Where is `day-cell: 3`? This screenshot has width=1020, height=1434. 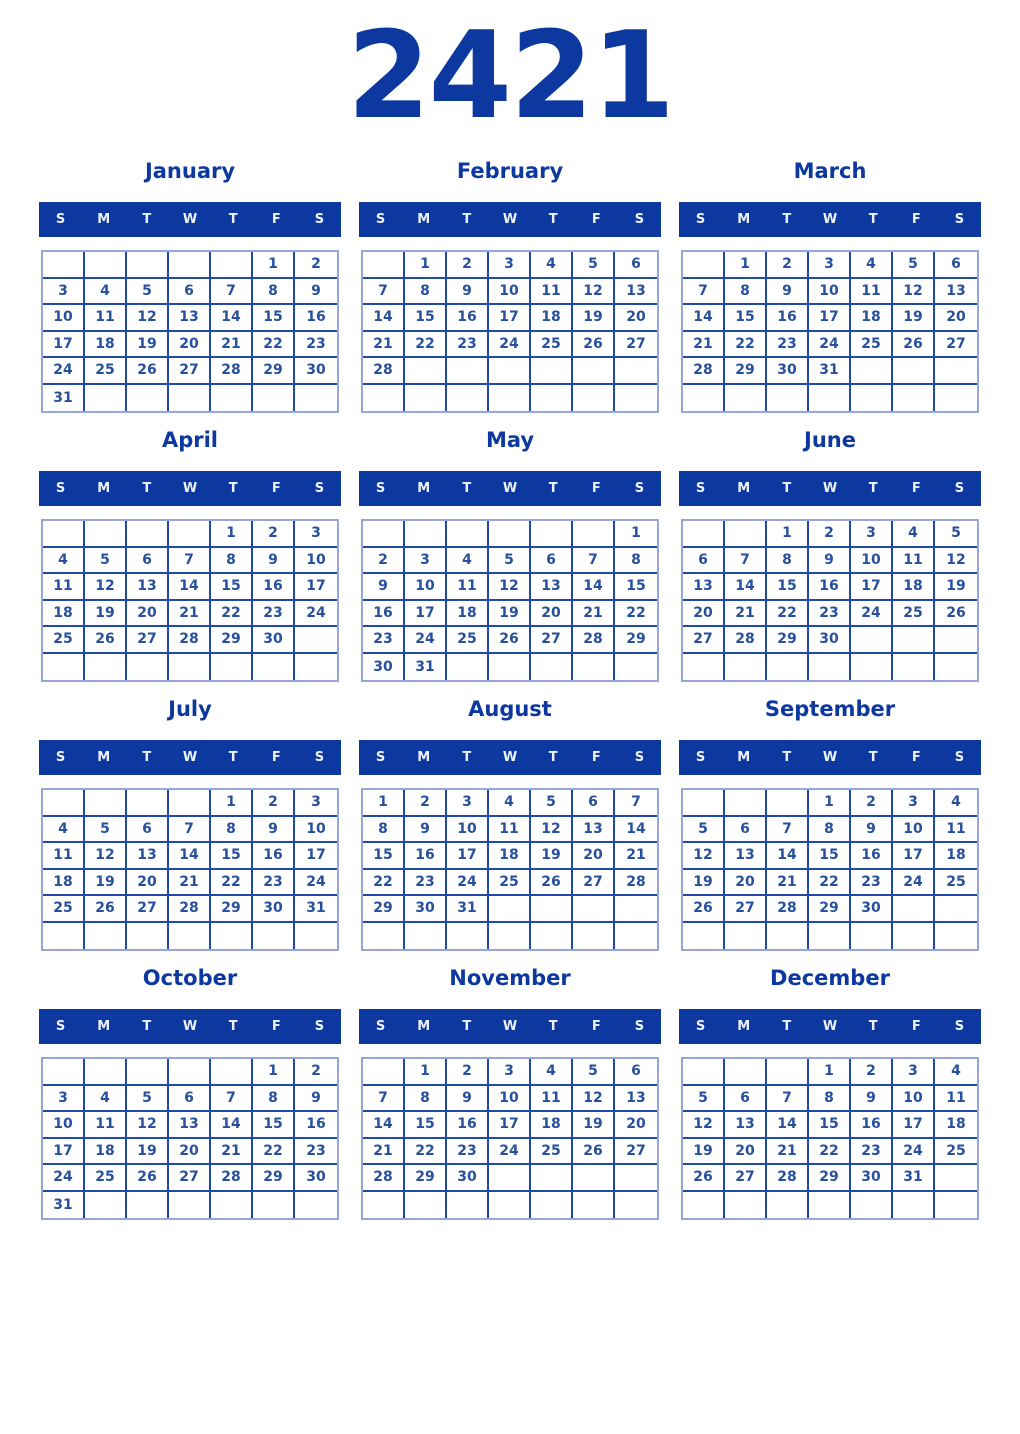
day-cell: 3 is located at coordinates (830, 265).